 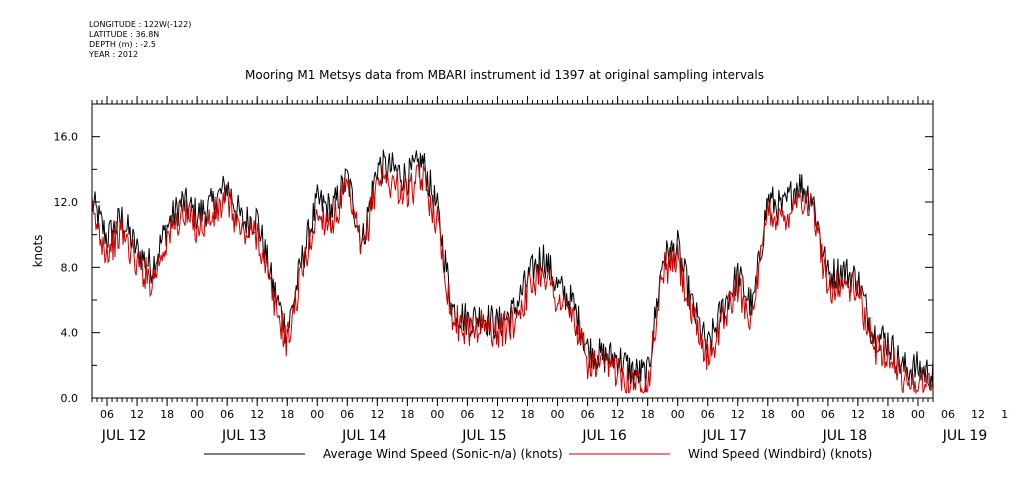 I want to click on y-tick-label: 0.0, so click(x=70, y=398).